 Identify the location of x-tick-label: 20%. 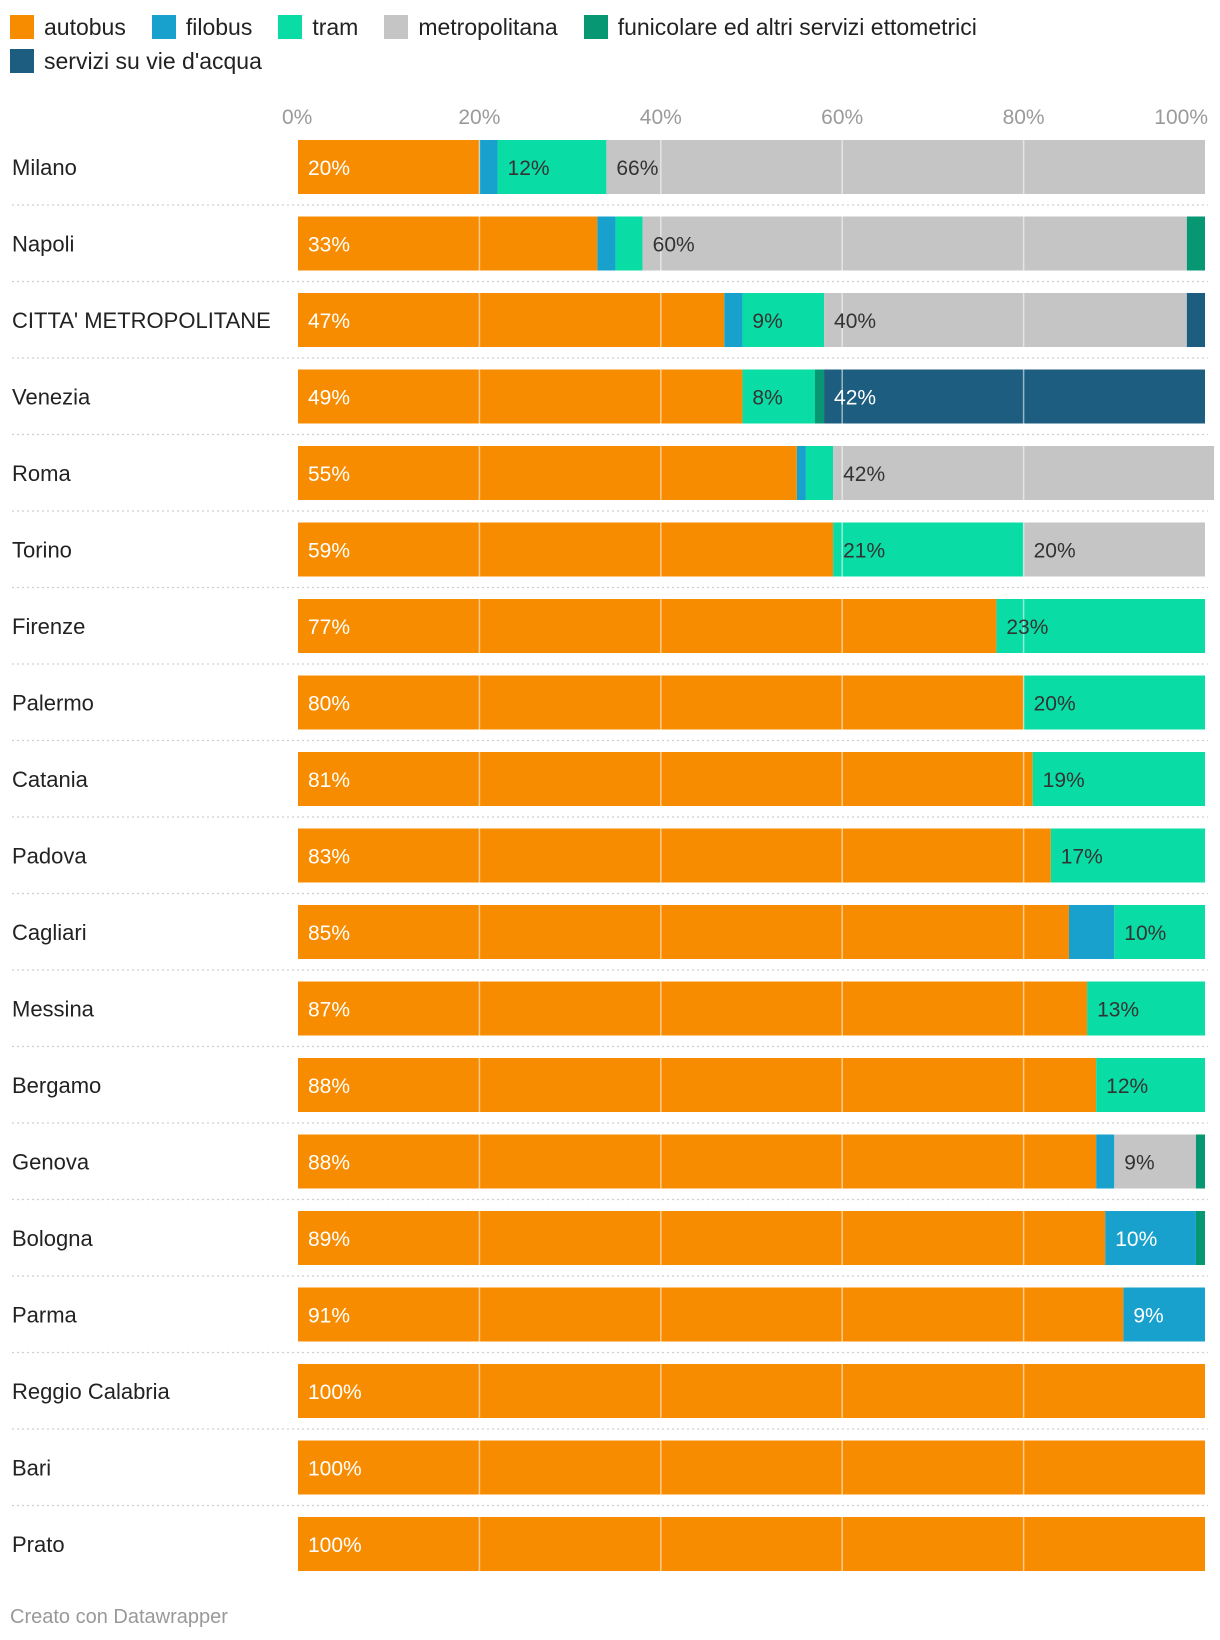
(479, 117).